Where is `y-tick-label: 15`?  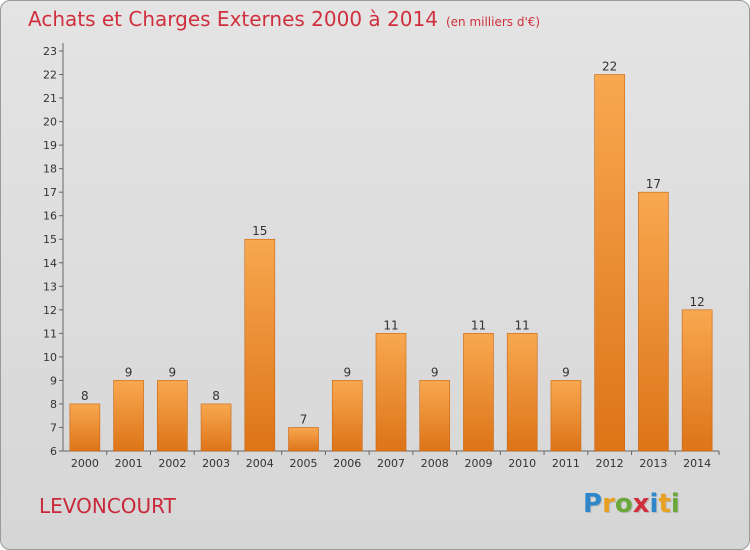
y-tick-label: 15 is located at coordinates (50, 239).